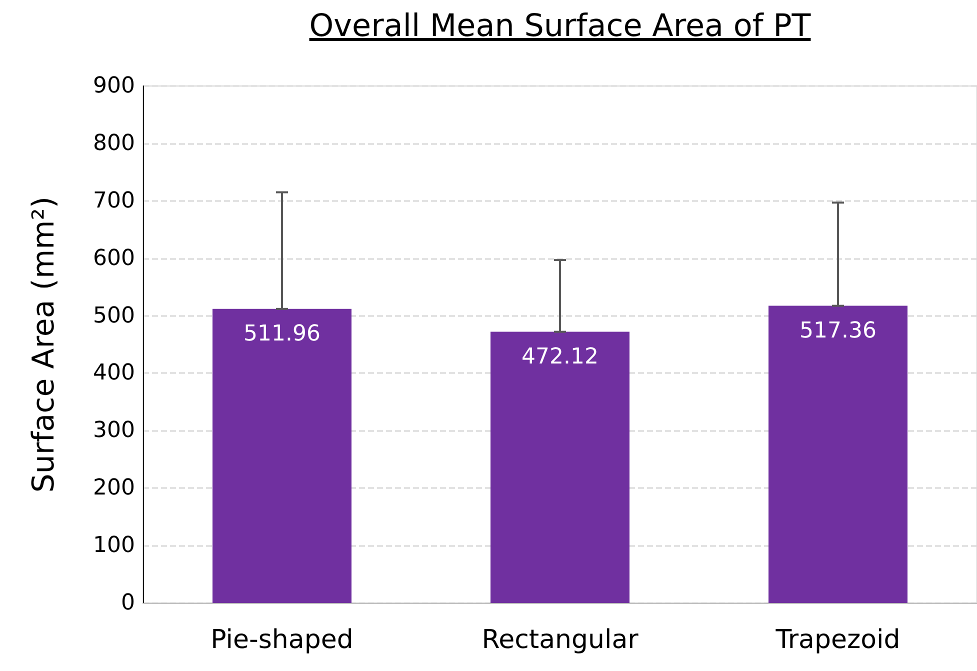 This screenshot has width=977, height=671. What do you see at coordinates (282, 640) in the screenshot?
I see `x-tick-label: Pie-shaped` at bounding box center [282, 640].